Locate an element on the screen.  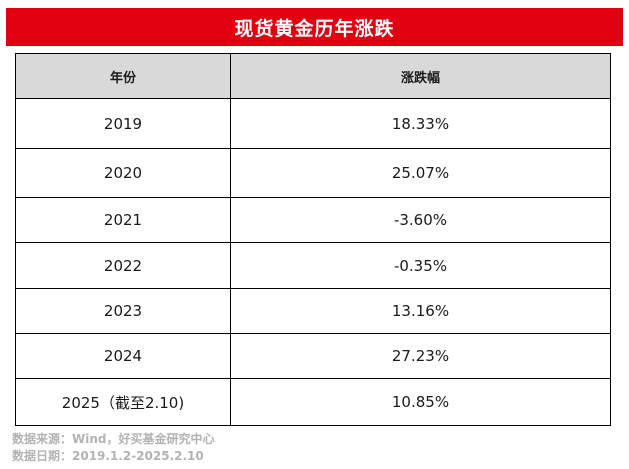
table-row: 2019 18.33% is located at coordinates (313, 123).